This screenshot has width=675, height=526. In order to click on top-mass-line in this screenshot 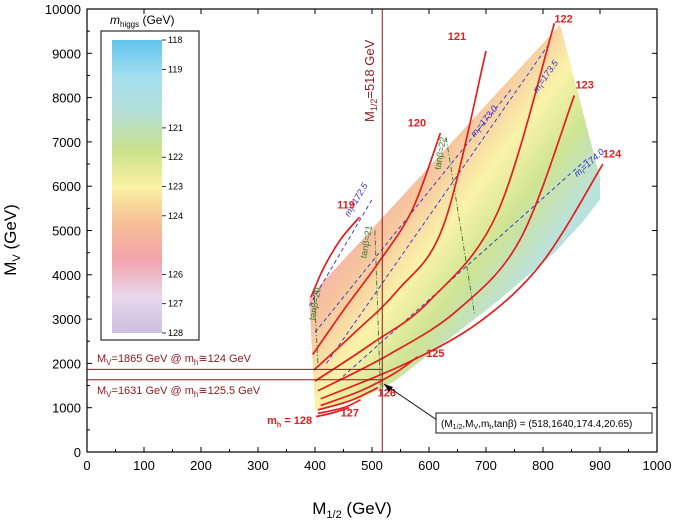, I will do `click(413, 210)`.